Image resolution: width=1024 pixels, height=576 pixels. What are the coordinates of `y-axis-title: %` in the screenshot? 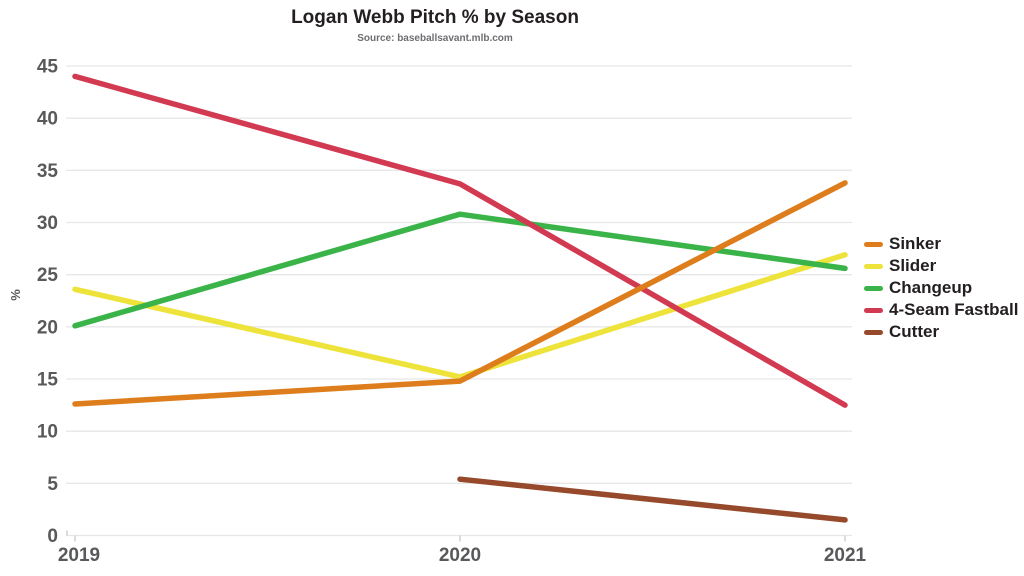 It's located at (15, 295).